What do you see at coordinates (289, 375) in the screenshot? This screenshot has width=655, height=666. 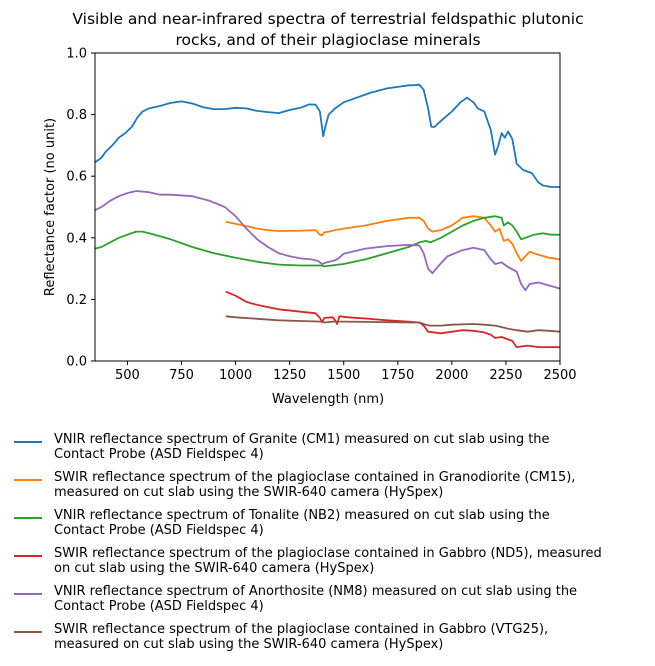 I see `x-tick-label: 1250` at bounding box center [289, 375].